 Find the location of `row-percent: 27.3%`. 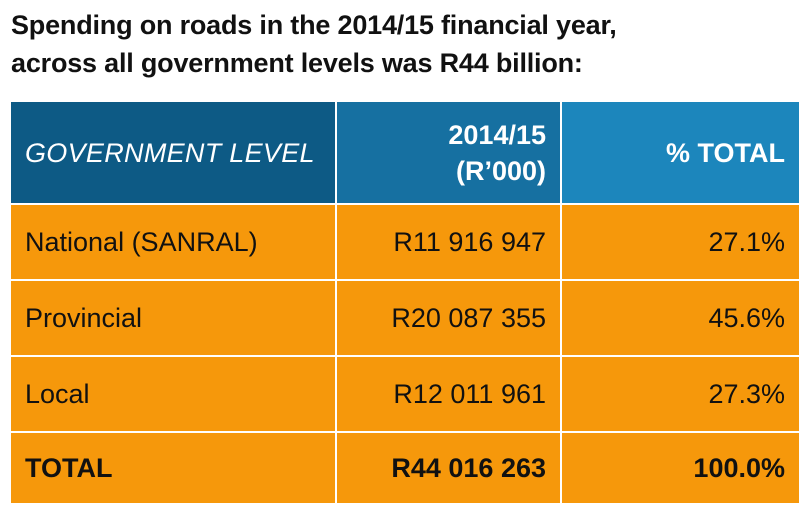

row-percent: 27.3% is located at coordinates (679, 394).